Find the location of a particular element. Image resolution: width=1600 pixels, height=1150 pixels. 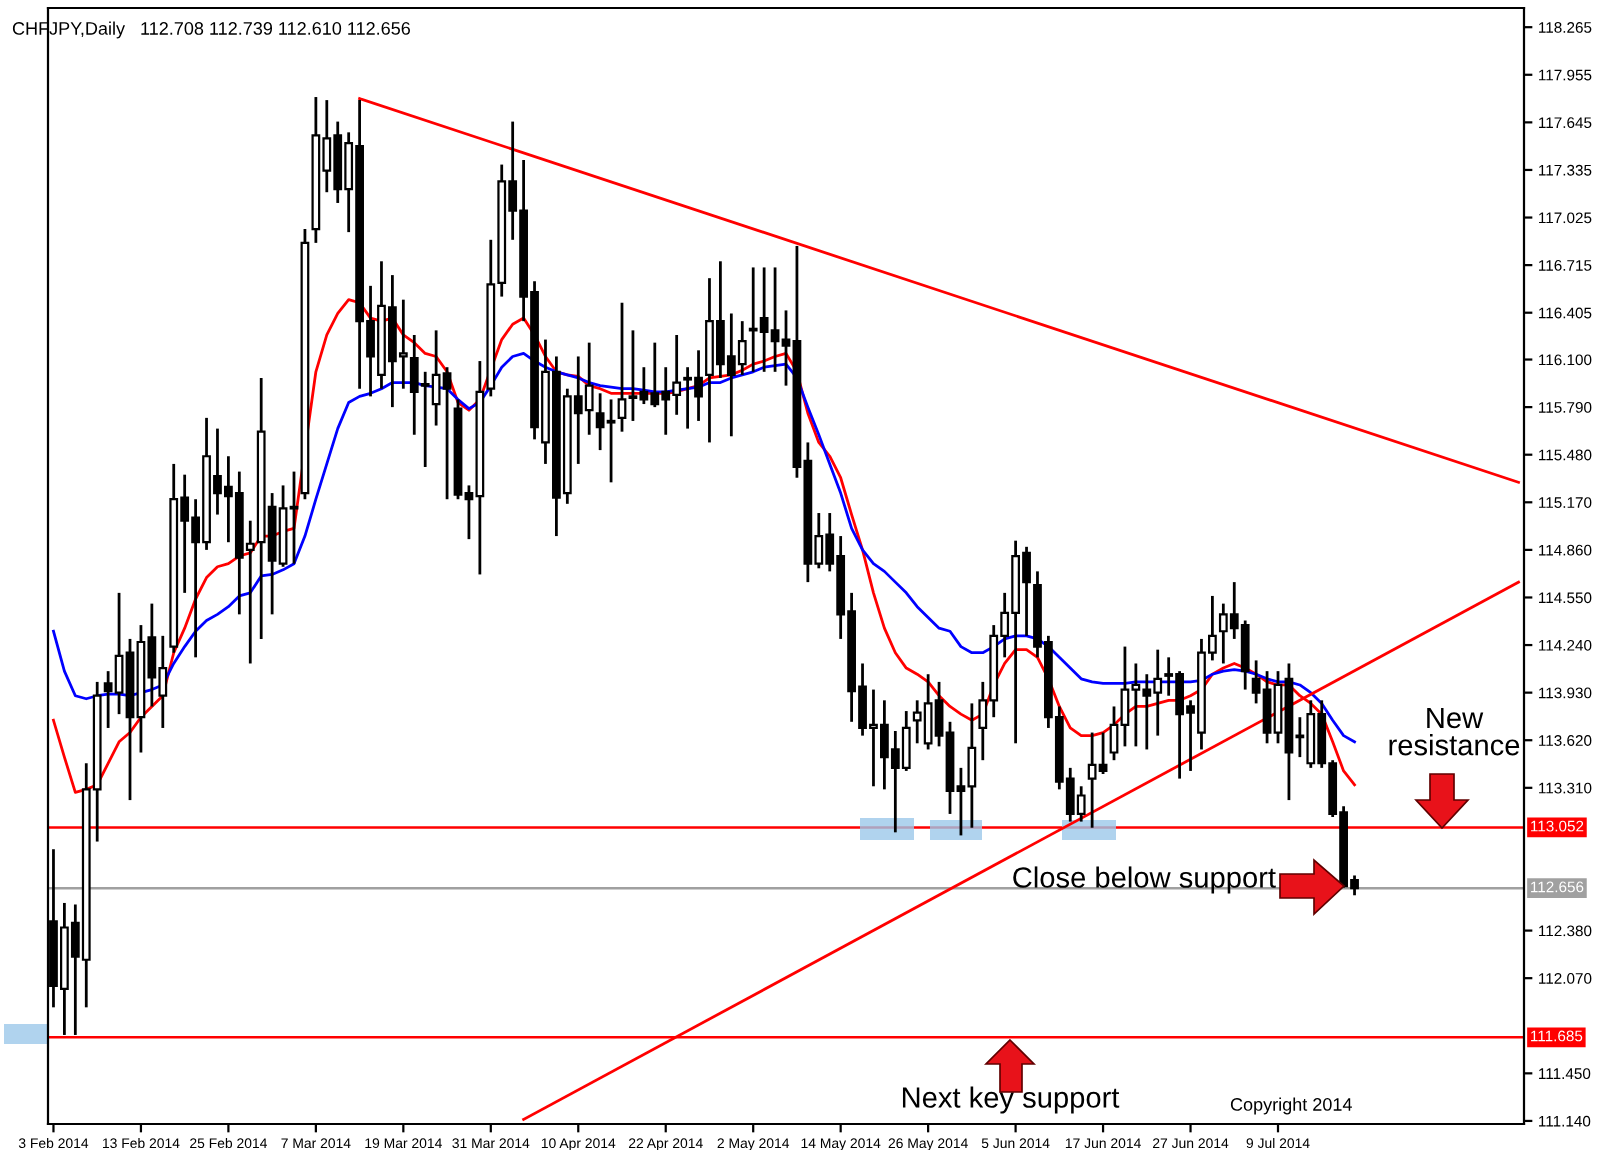

annotation: Copyright 2014 is located at coordinates (1291, 1106).